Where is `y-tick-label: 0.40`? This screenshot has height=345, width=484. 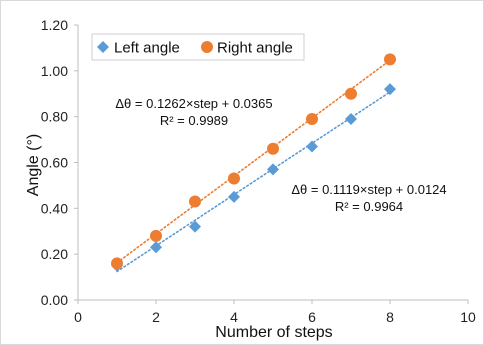
y-tick-label: 0.40 is located at coordinates (54, 208).